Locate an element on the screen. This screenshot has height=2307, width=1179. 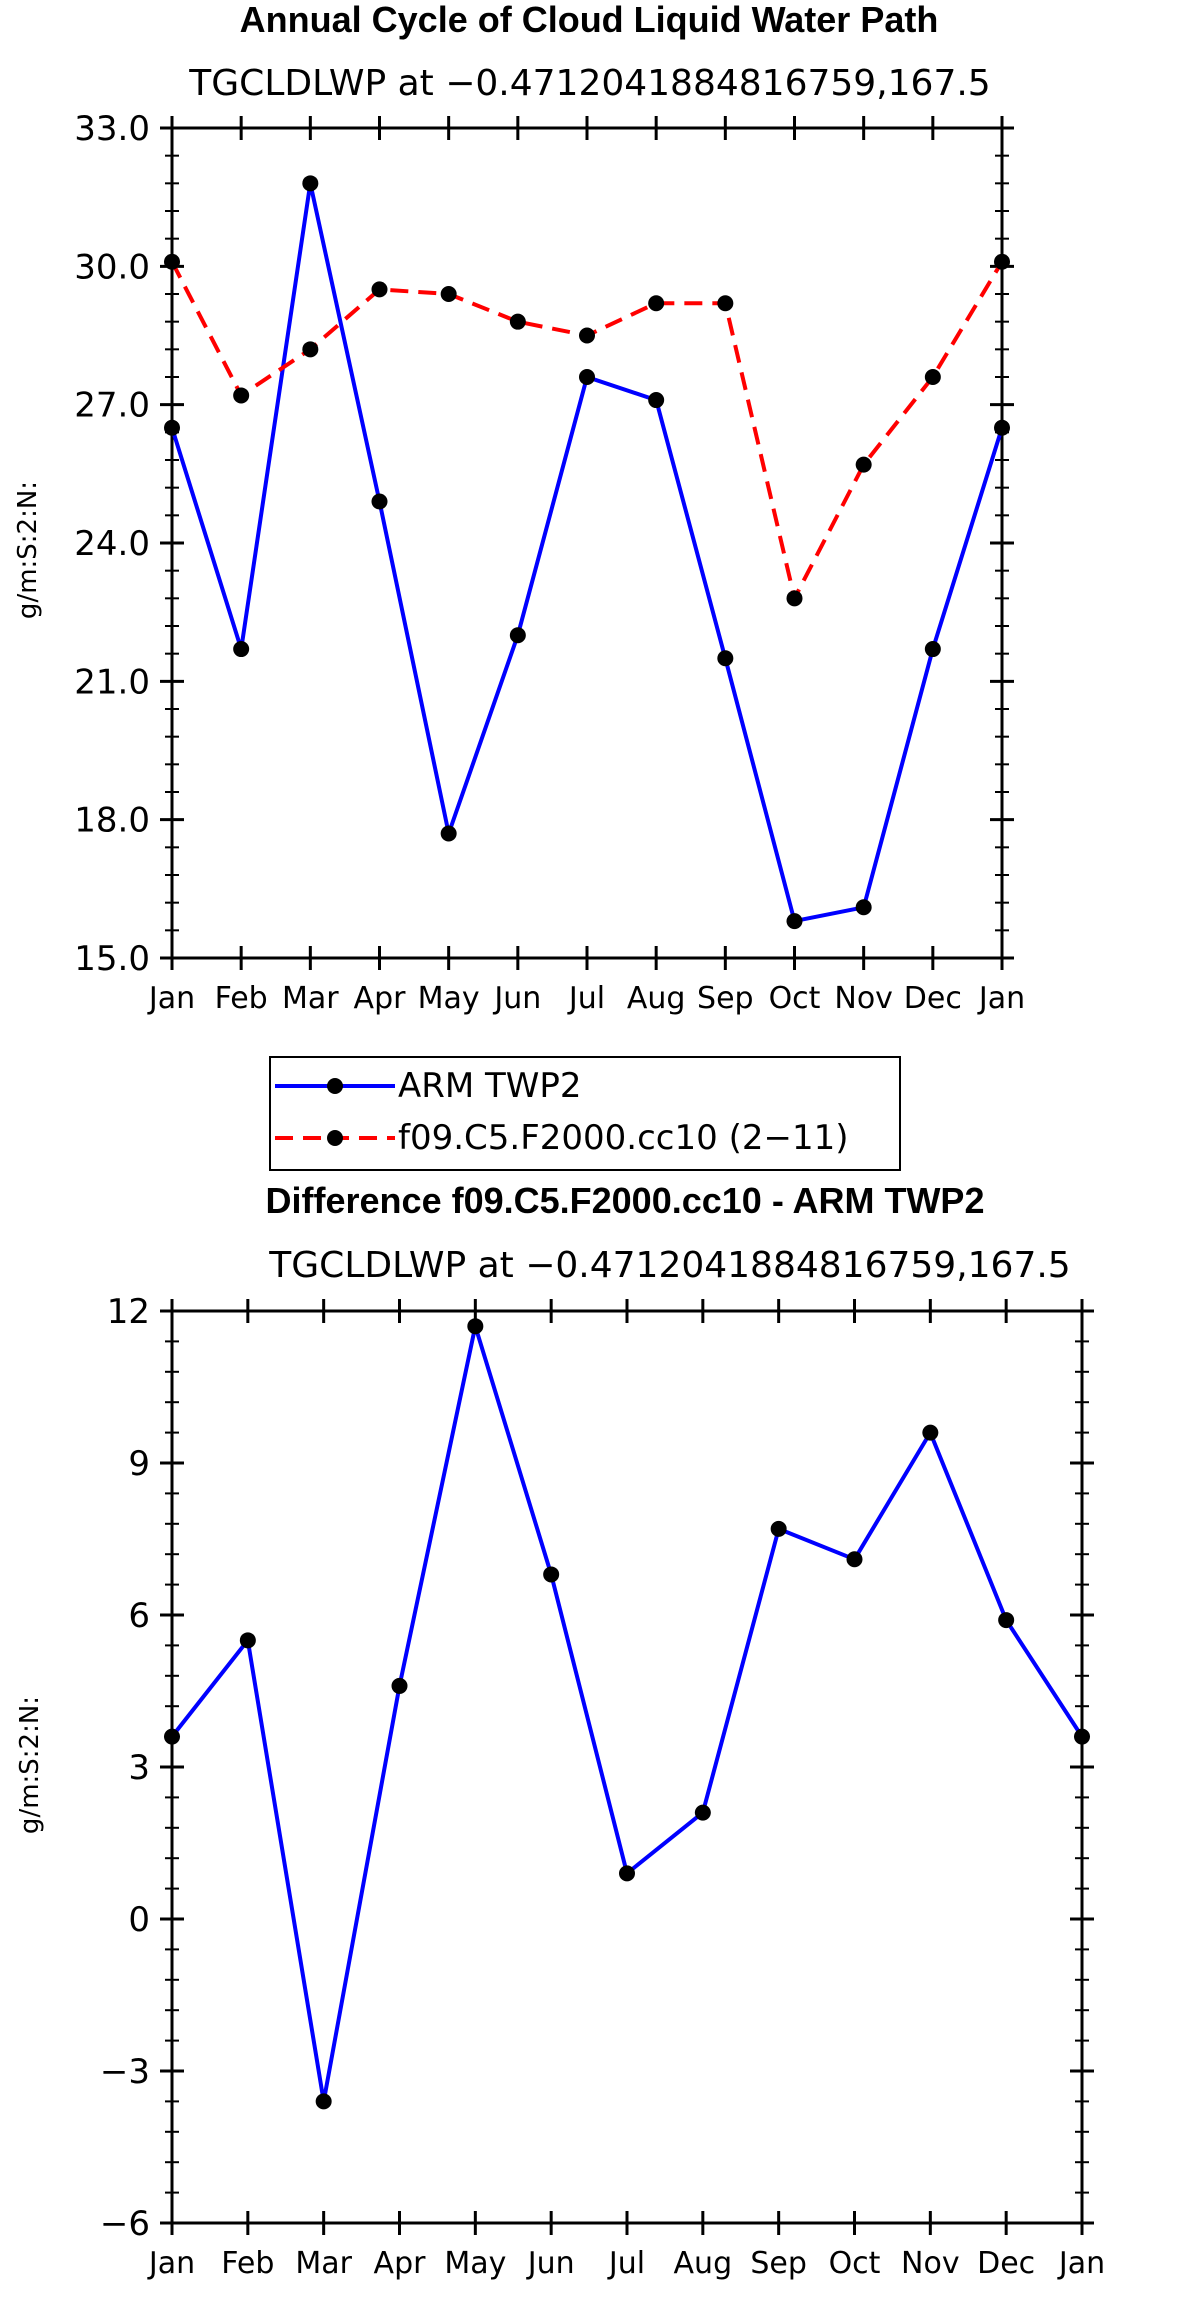
legend-label-model: f09.C5.F2000.cc10 (2−11) is located at coordinates (623, 1138).